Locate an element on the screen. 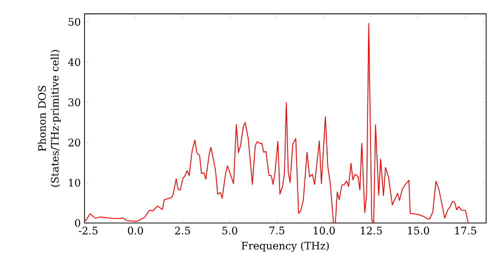 This screenshot has width=500, height=276. x-tick-label: 17.5 is located at coordinates (465, 230).